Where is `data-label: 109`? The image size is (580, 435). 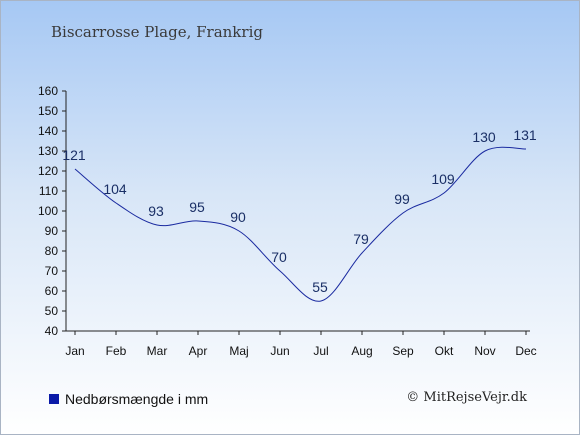
data-label: 109 is located at coordinates (443, 179).